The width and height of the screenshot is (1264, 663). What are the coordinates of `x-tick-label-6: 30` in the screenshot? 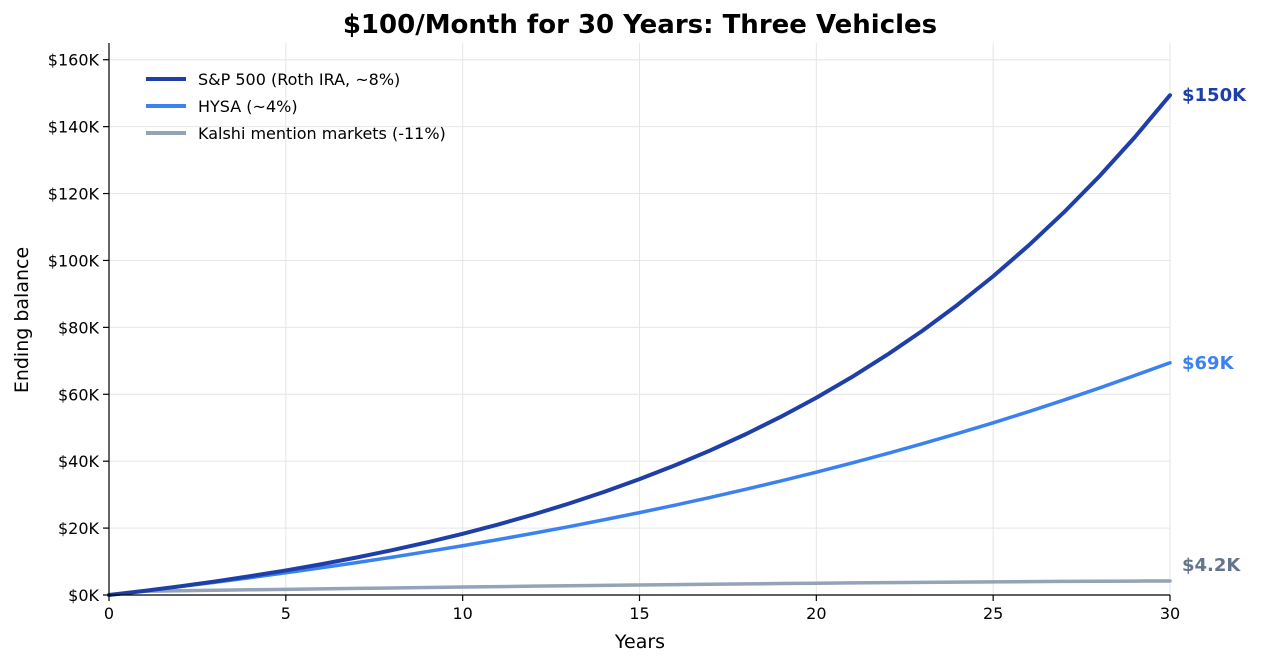 It's located at (1170, 613).